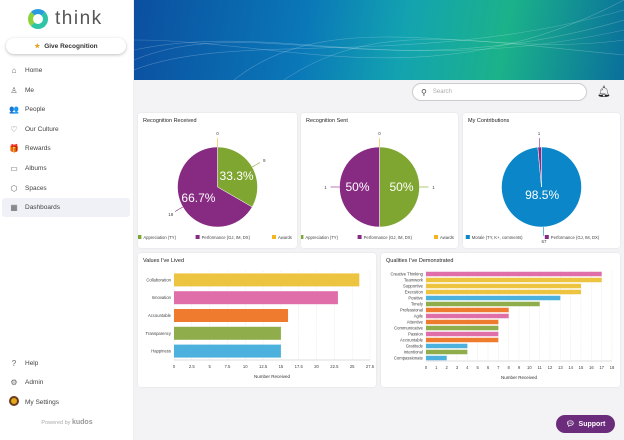  What do you see at coordinates (35, 110) in the screenshot?
I see `sidebar-item-label: People` at bounding box center [35, 110].